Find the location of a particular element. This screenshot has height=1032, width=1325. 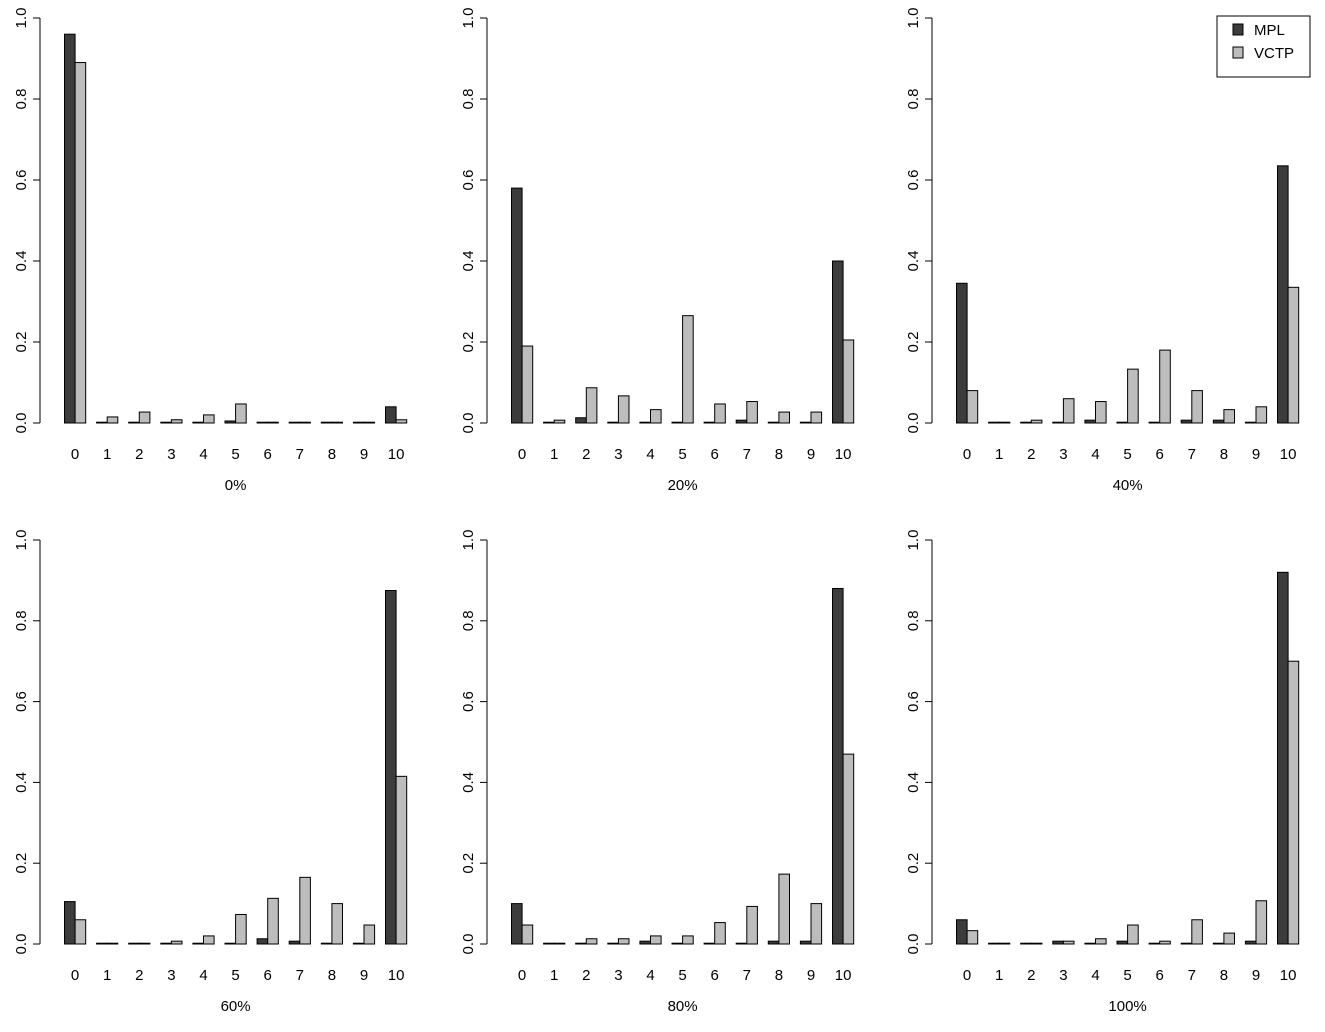

x-tick-label: 2 is located at coordinates (139, 975).